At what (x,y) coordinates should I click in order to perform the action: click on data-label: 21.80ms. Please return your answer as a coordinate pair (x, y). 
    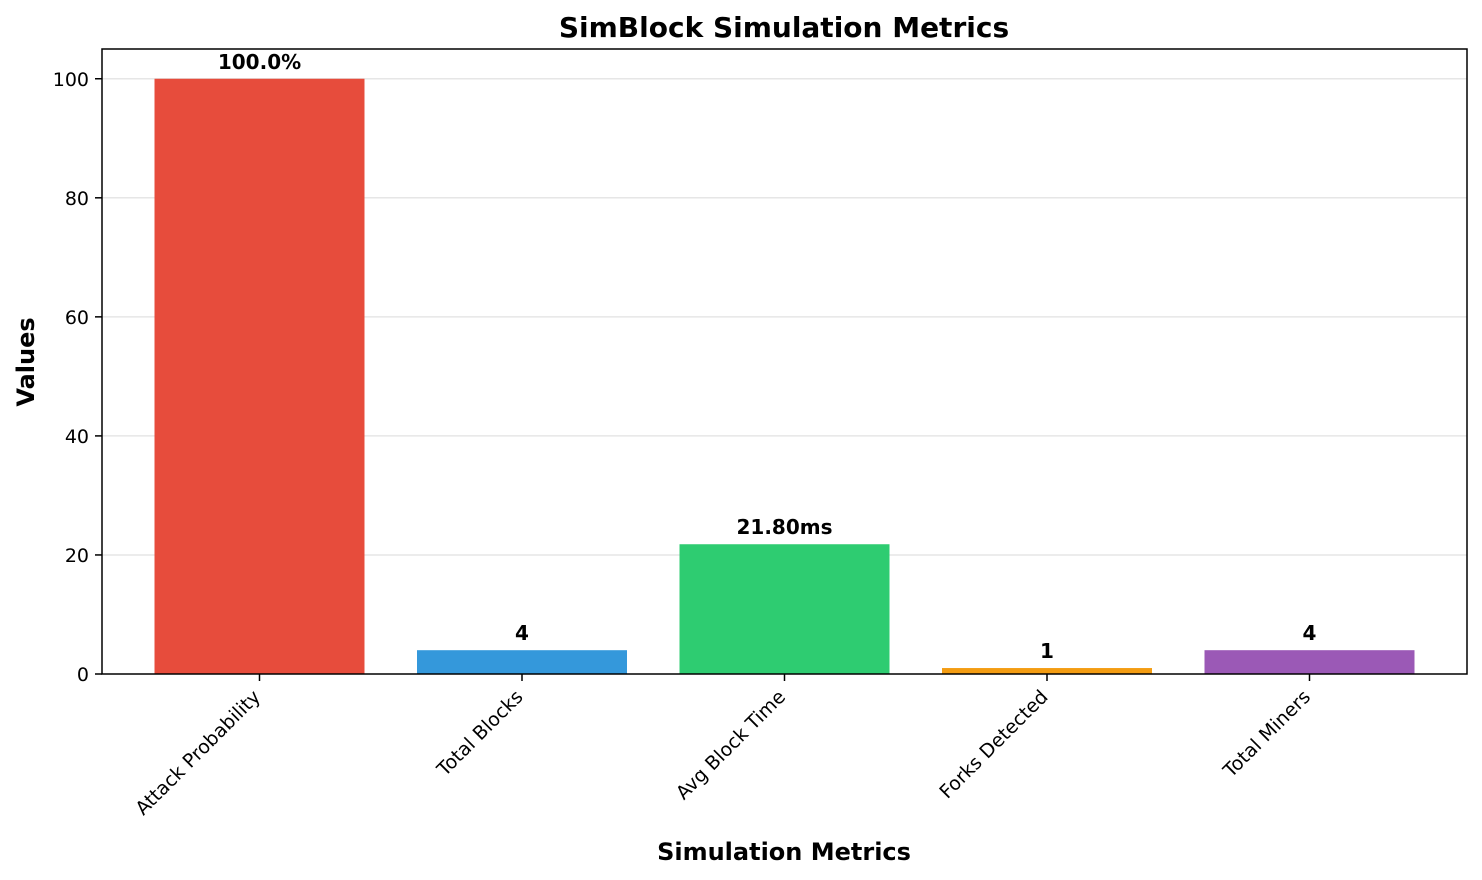
    Looking at the image, I should click on (784, 527).